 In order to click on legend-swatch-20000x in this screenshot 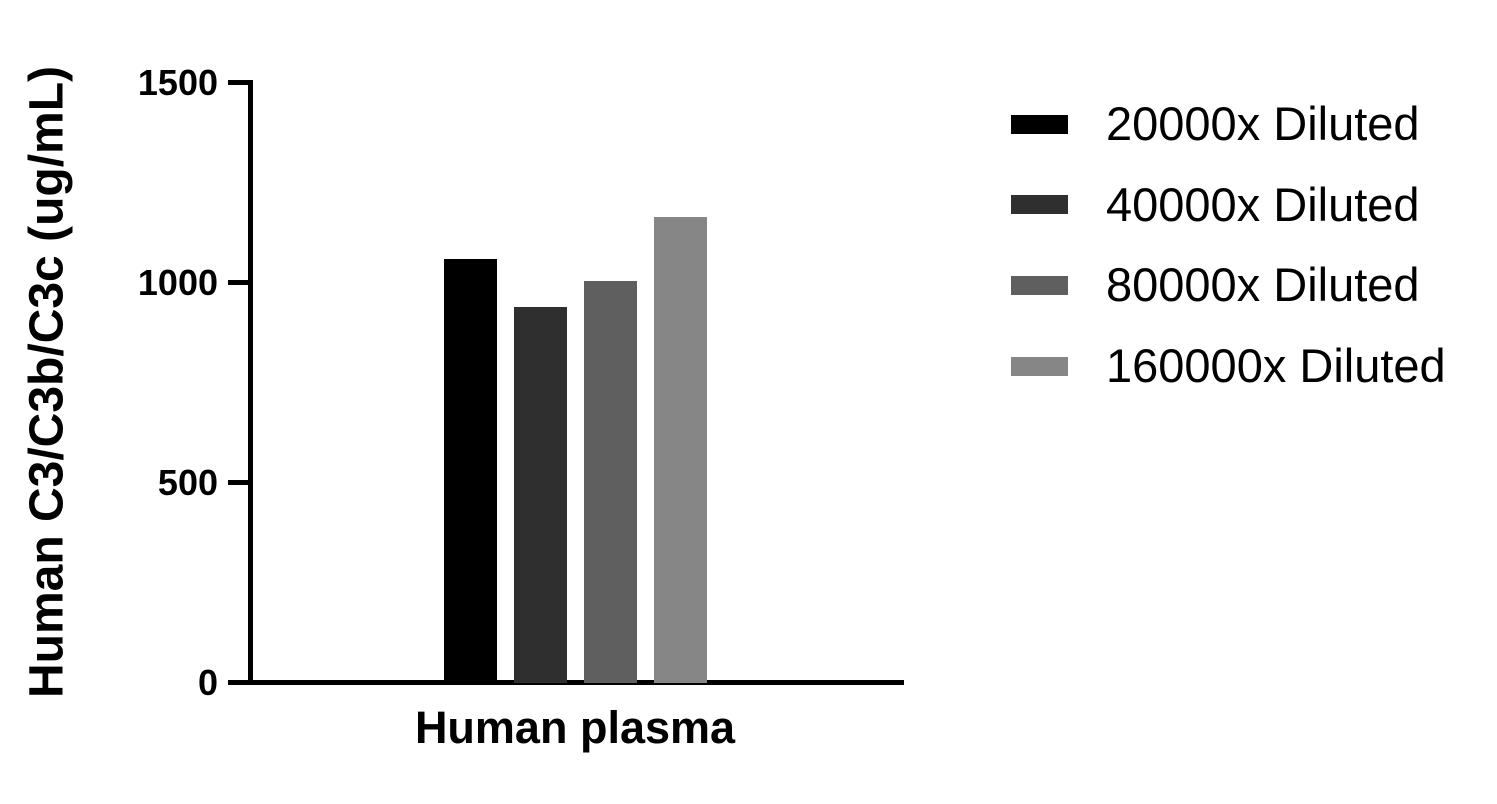, I will do `click(1039, 124)`.